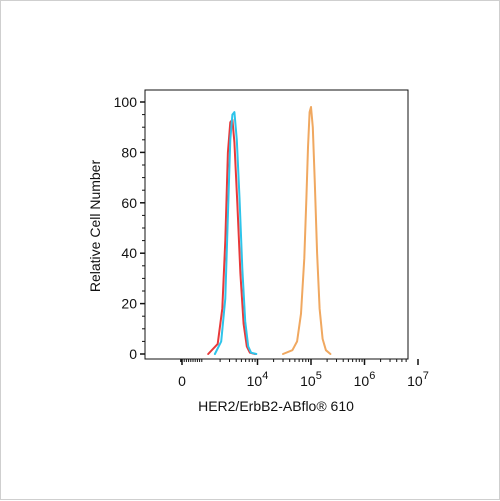 The image size is (500, 501). Describe the element at coordinates (182, 381) in the screenshot. I see `x-tick-label: 0` at that location.